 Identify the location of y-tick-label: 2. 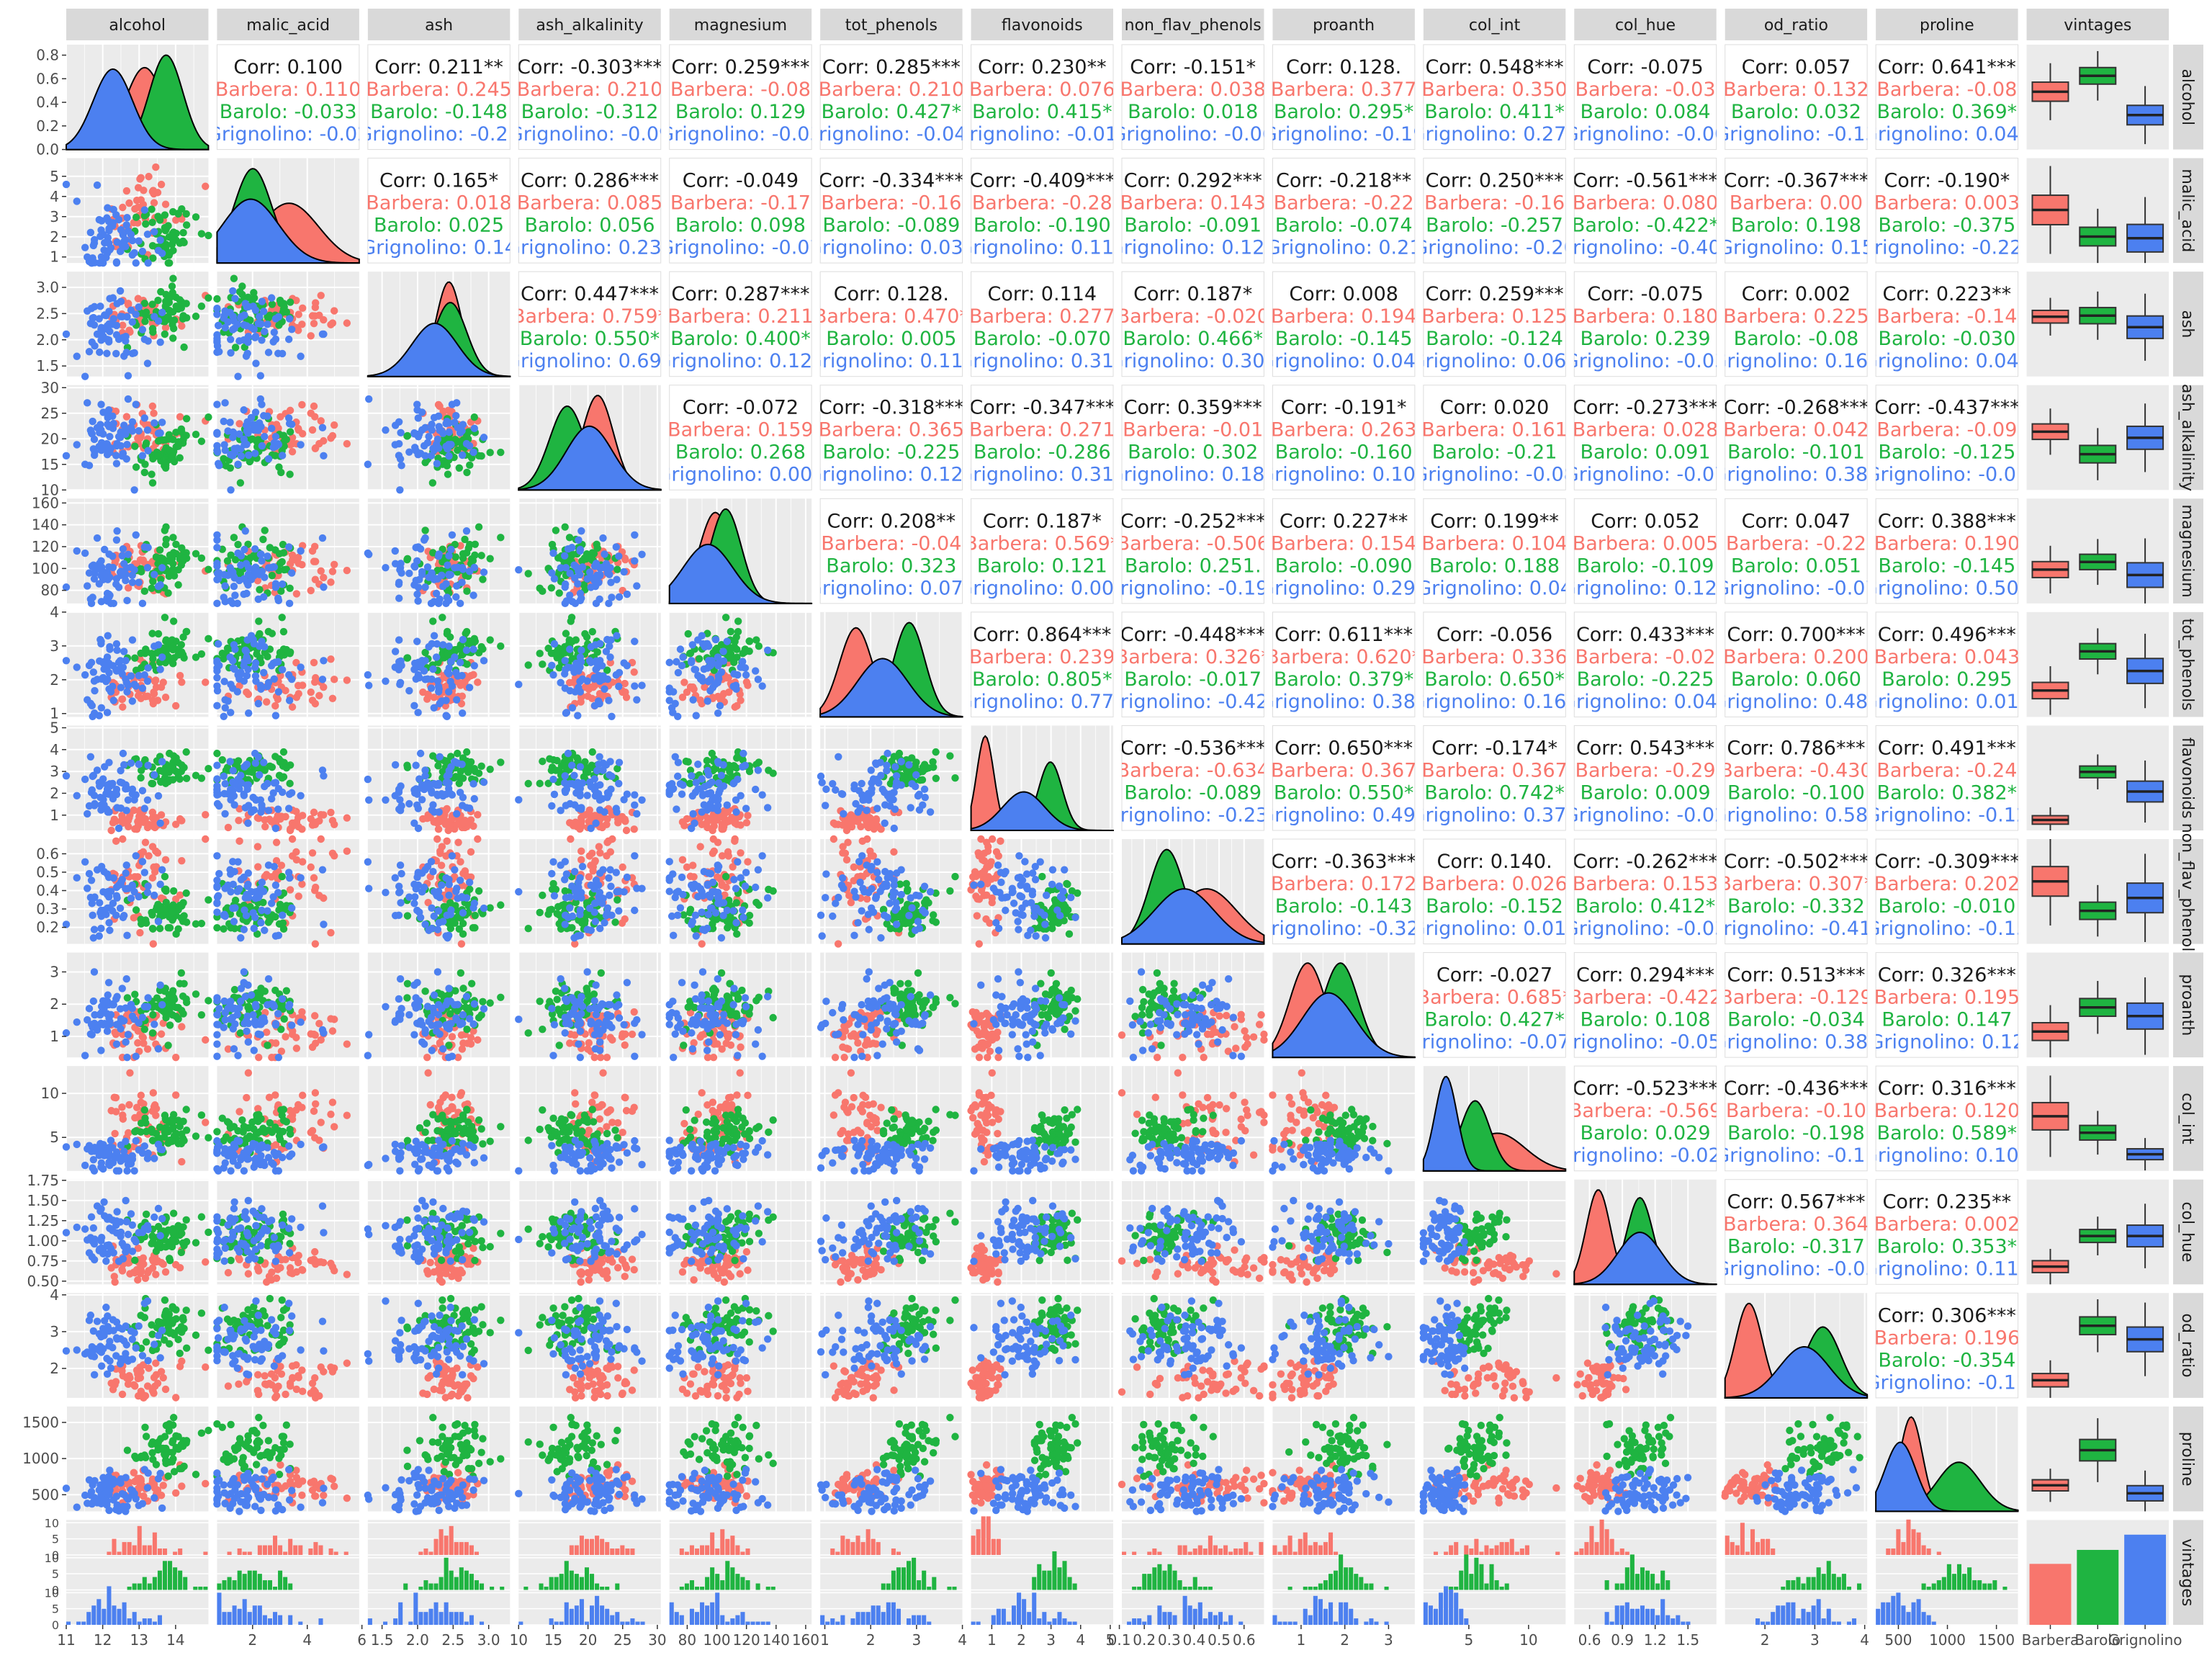
(54, 793).